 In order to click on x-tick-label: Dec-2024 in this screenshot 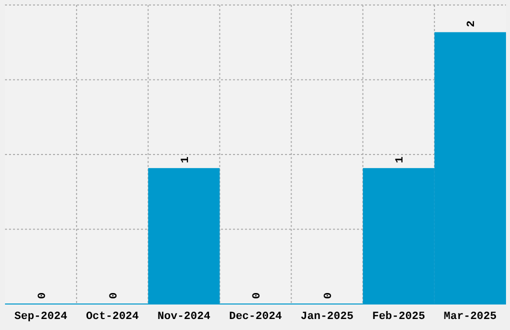, I will do `click(255, 317)`.